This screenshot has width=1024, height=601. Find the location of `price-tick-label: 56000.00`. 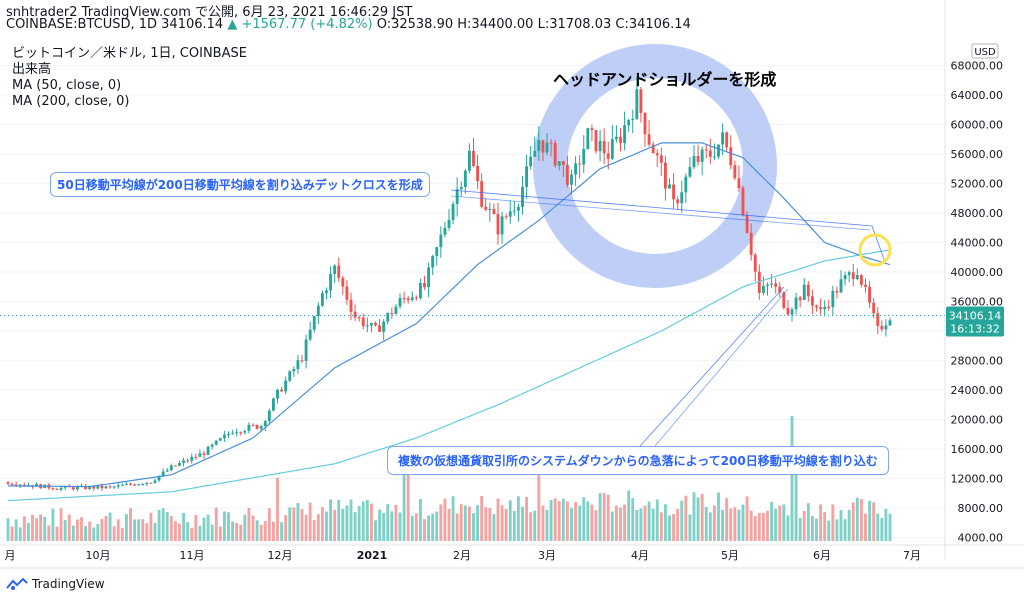

price-tick-label: 56000.00 is located at coordinates (977, 154).